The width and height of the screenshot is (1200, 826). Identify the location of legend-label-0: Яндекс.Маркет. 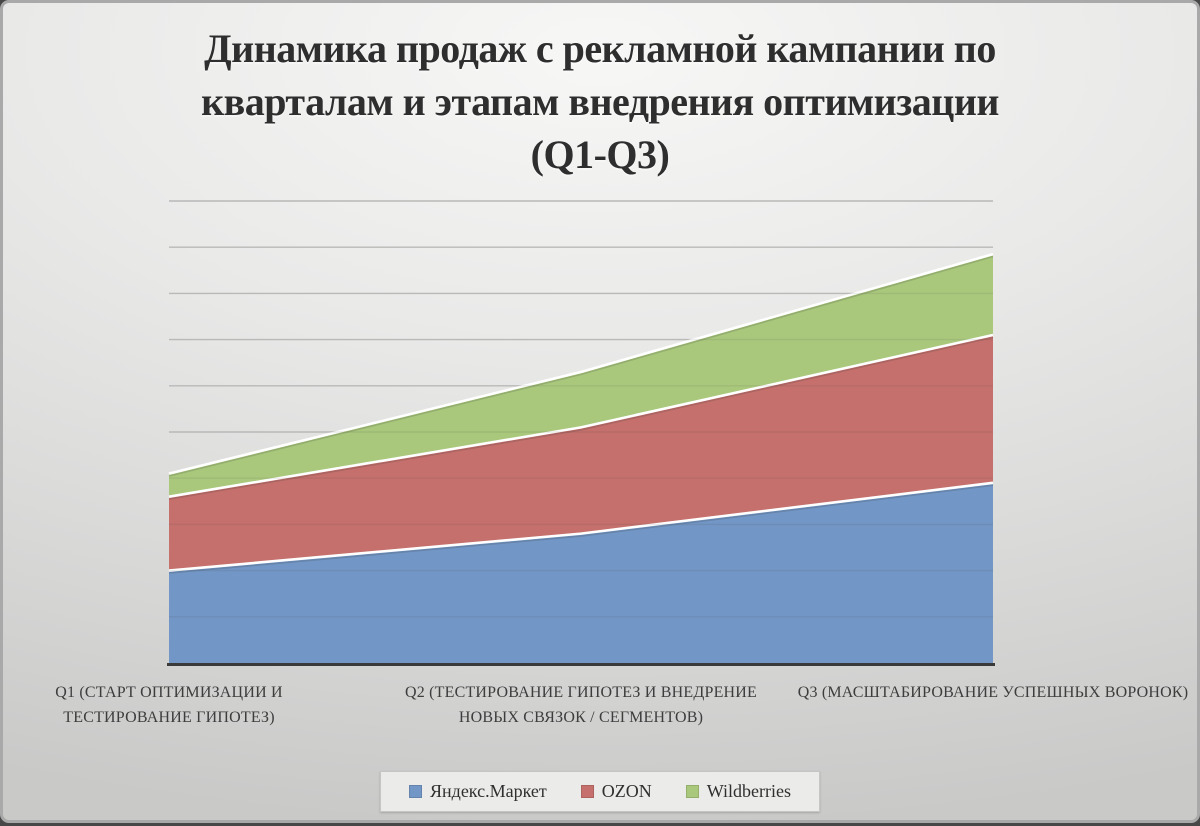
(488, 791).